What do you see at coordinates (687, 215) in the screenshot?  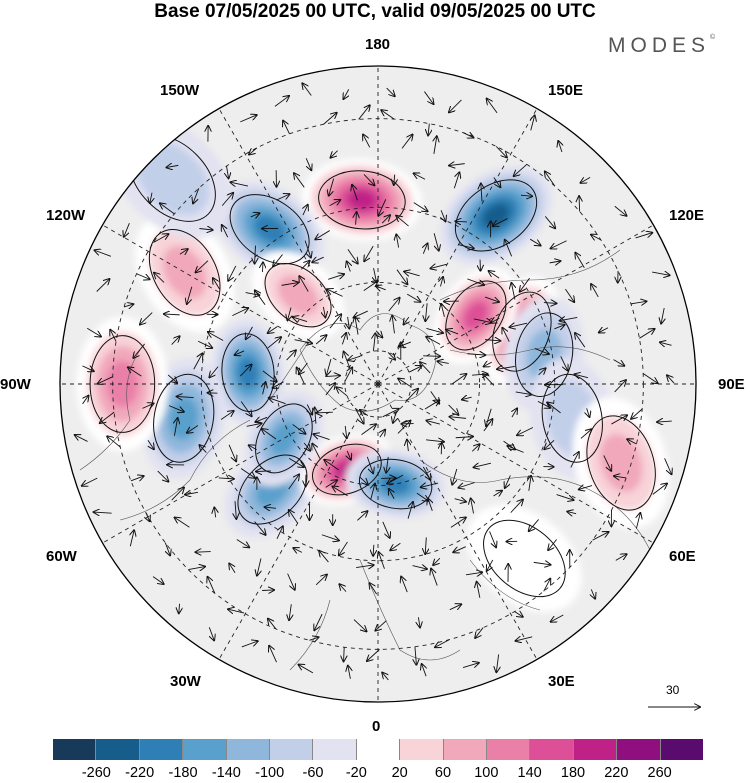 I see `lon-label-120e: 120E` at bounding box center [687, 215].